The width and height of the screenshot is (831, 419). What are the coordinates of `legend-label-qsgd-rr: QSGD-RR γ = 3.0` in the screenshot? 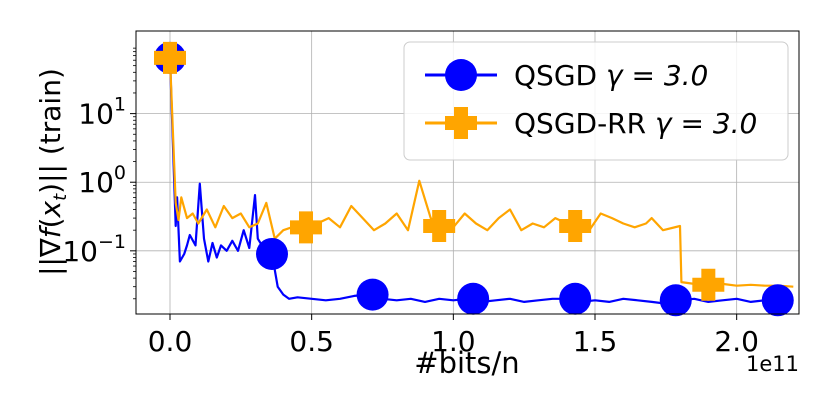 It's located at (635, 123).